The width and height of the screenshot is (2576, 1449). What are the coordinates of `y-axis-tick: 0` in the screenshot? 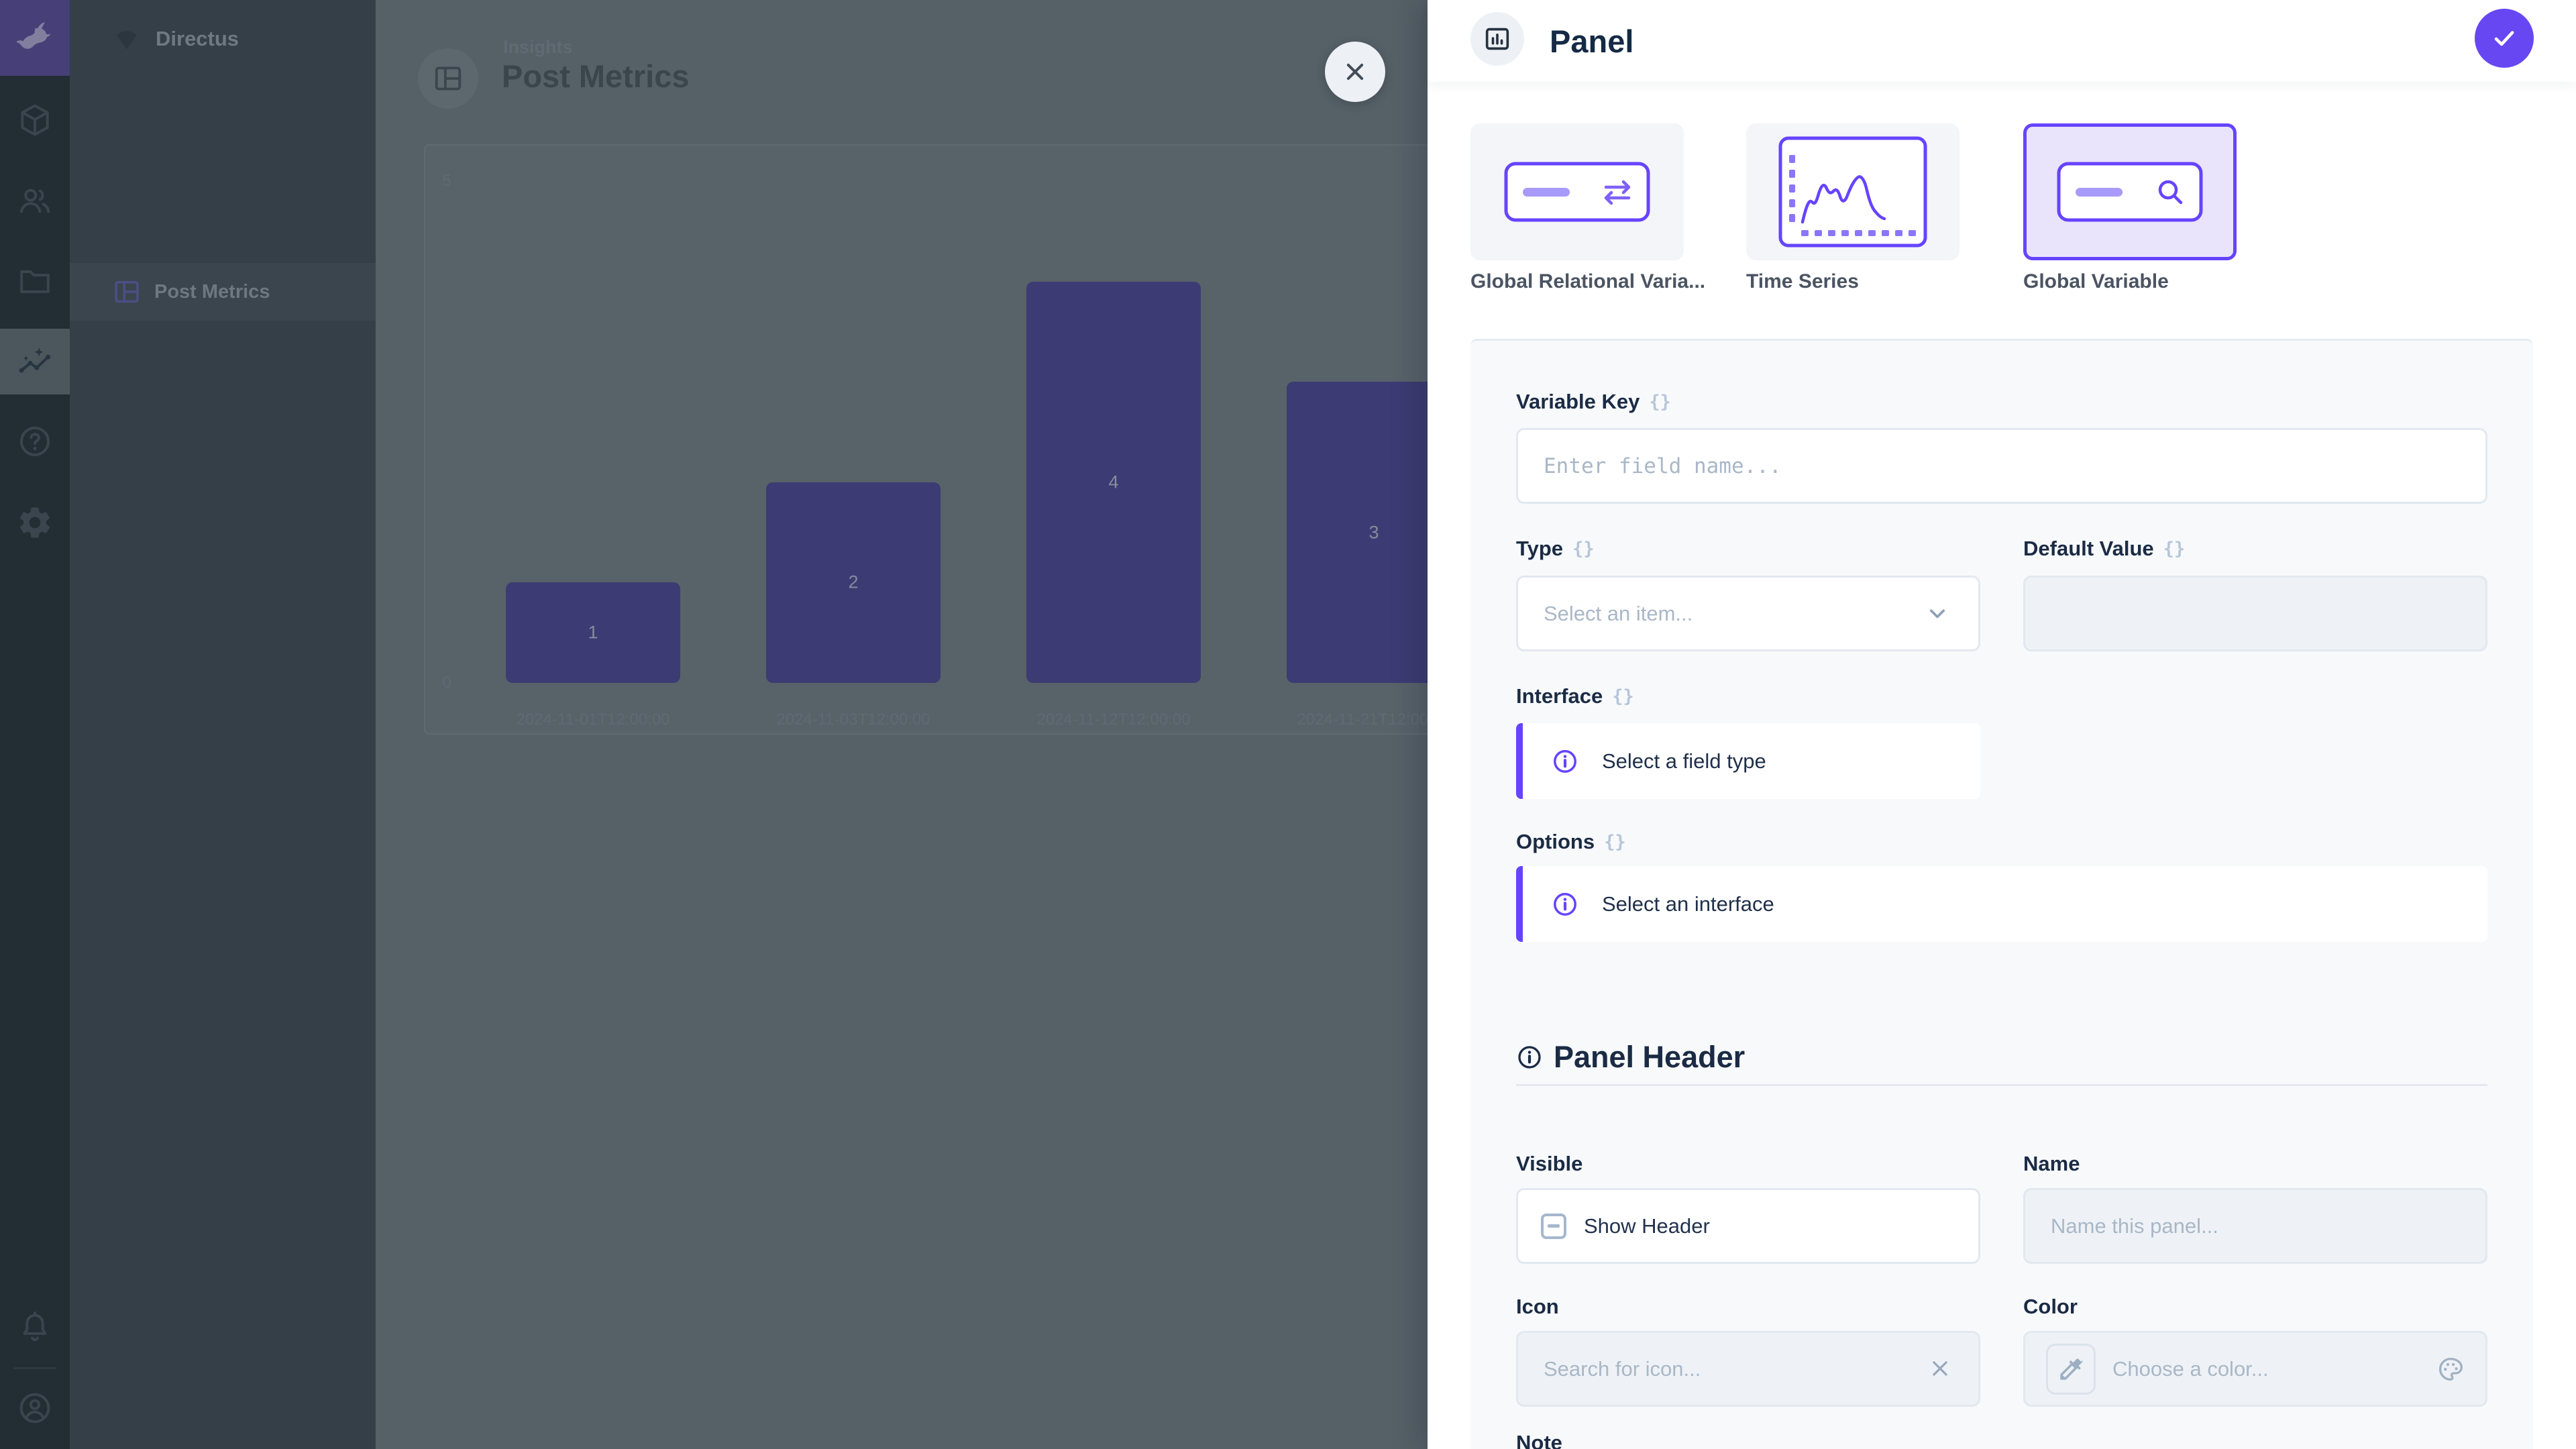 It's located at (446, 683).